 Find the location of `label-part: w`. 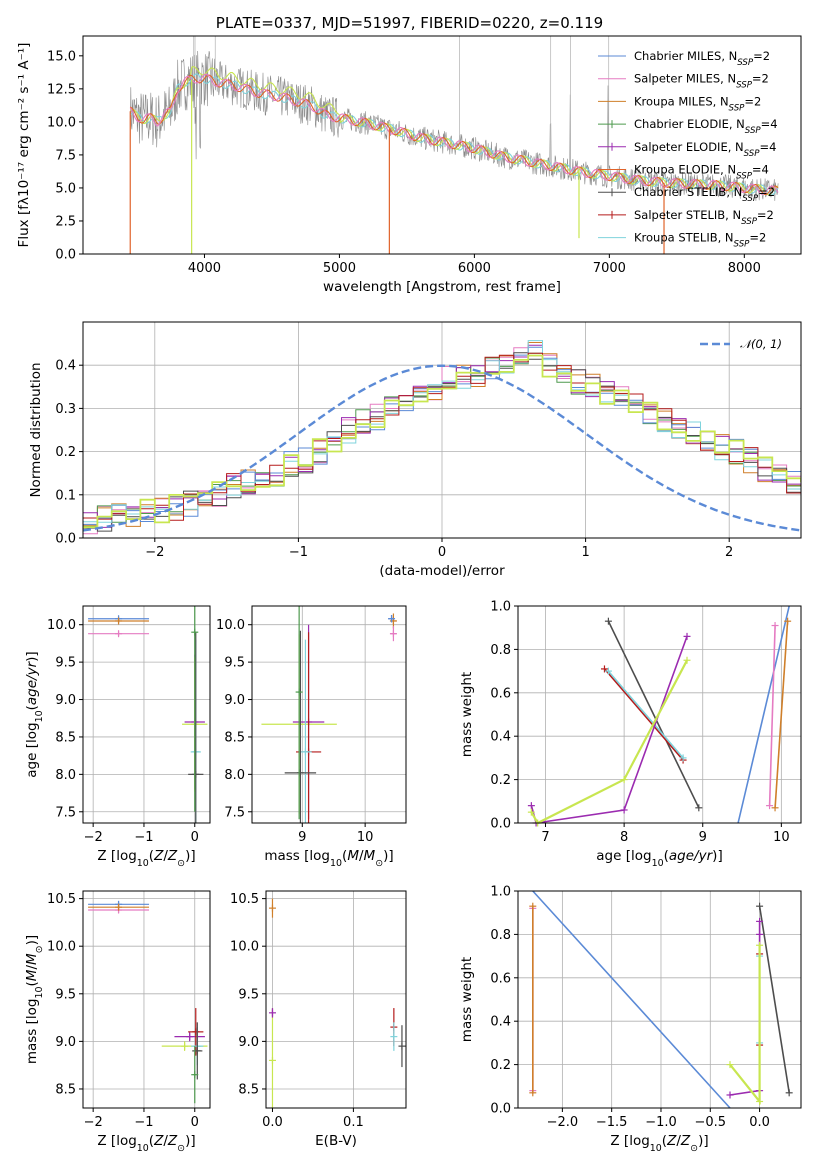

label-part: w is located at coordinates (467, 996).